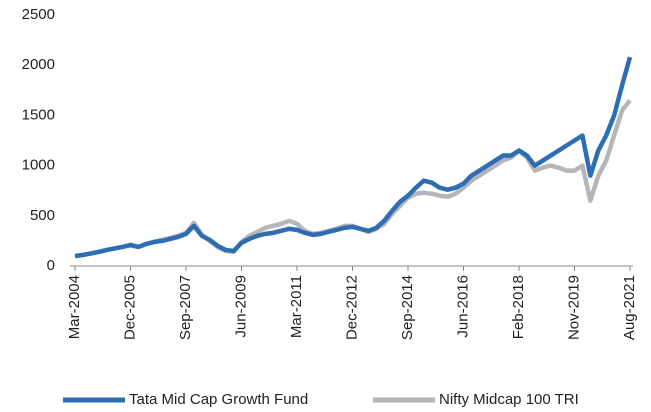  I want to click on x-tick-label: Jun-2009, so click(240, 306).